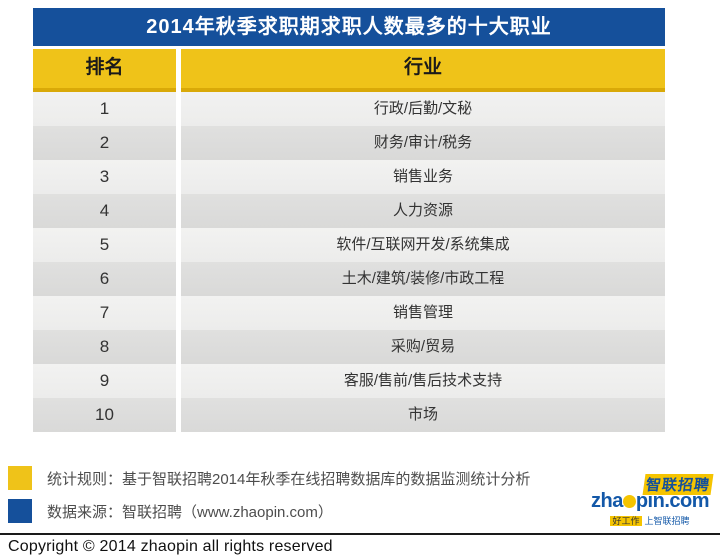 This screenshot has width=720, height=560. Describe the element at coordinates (423, 109) in the screenshot. I see `industry-cell: 行政/后勤/文秘` at that location.